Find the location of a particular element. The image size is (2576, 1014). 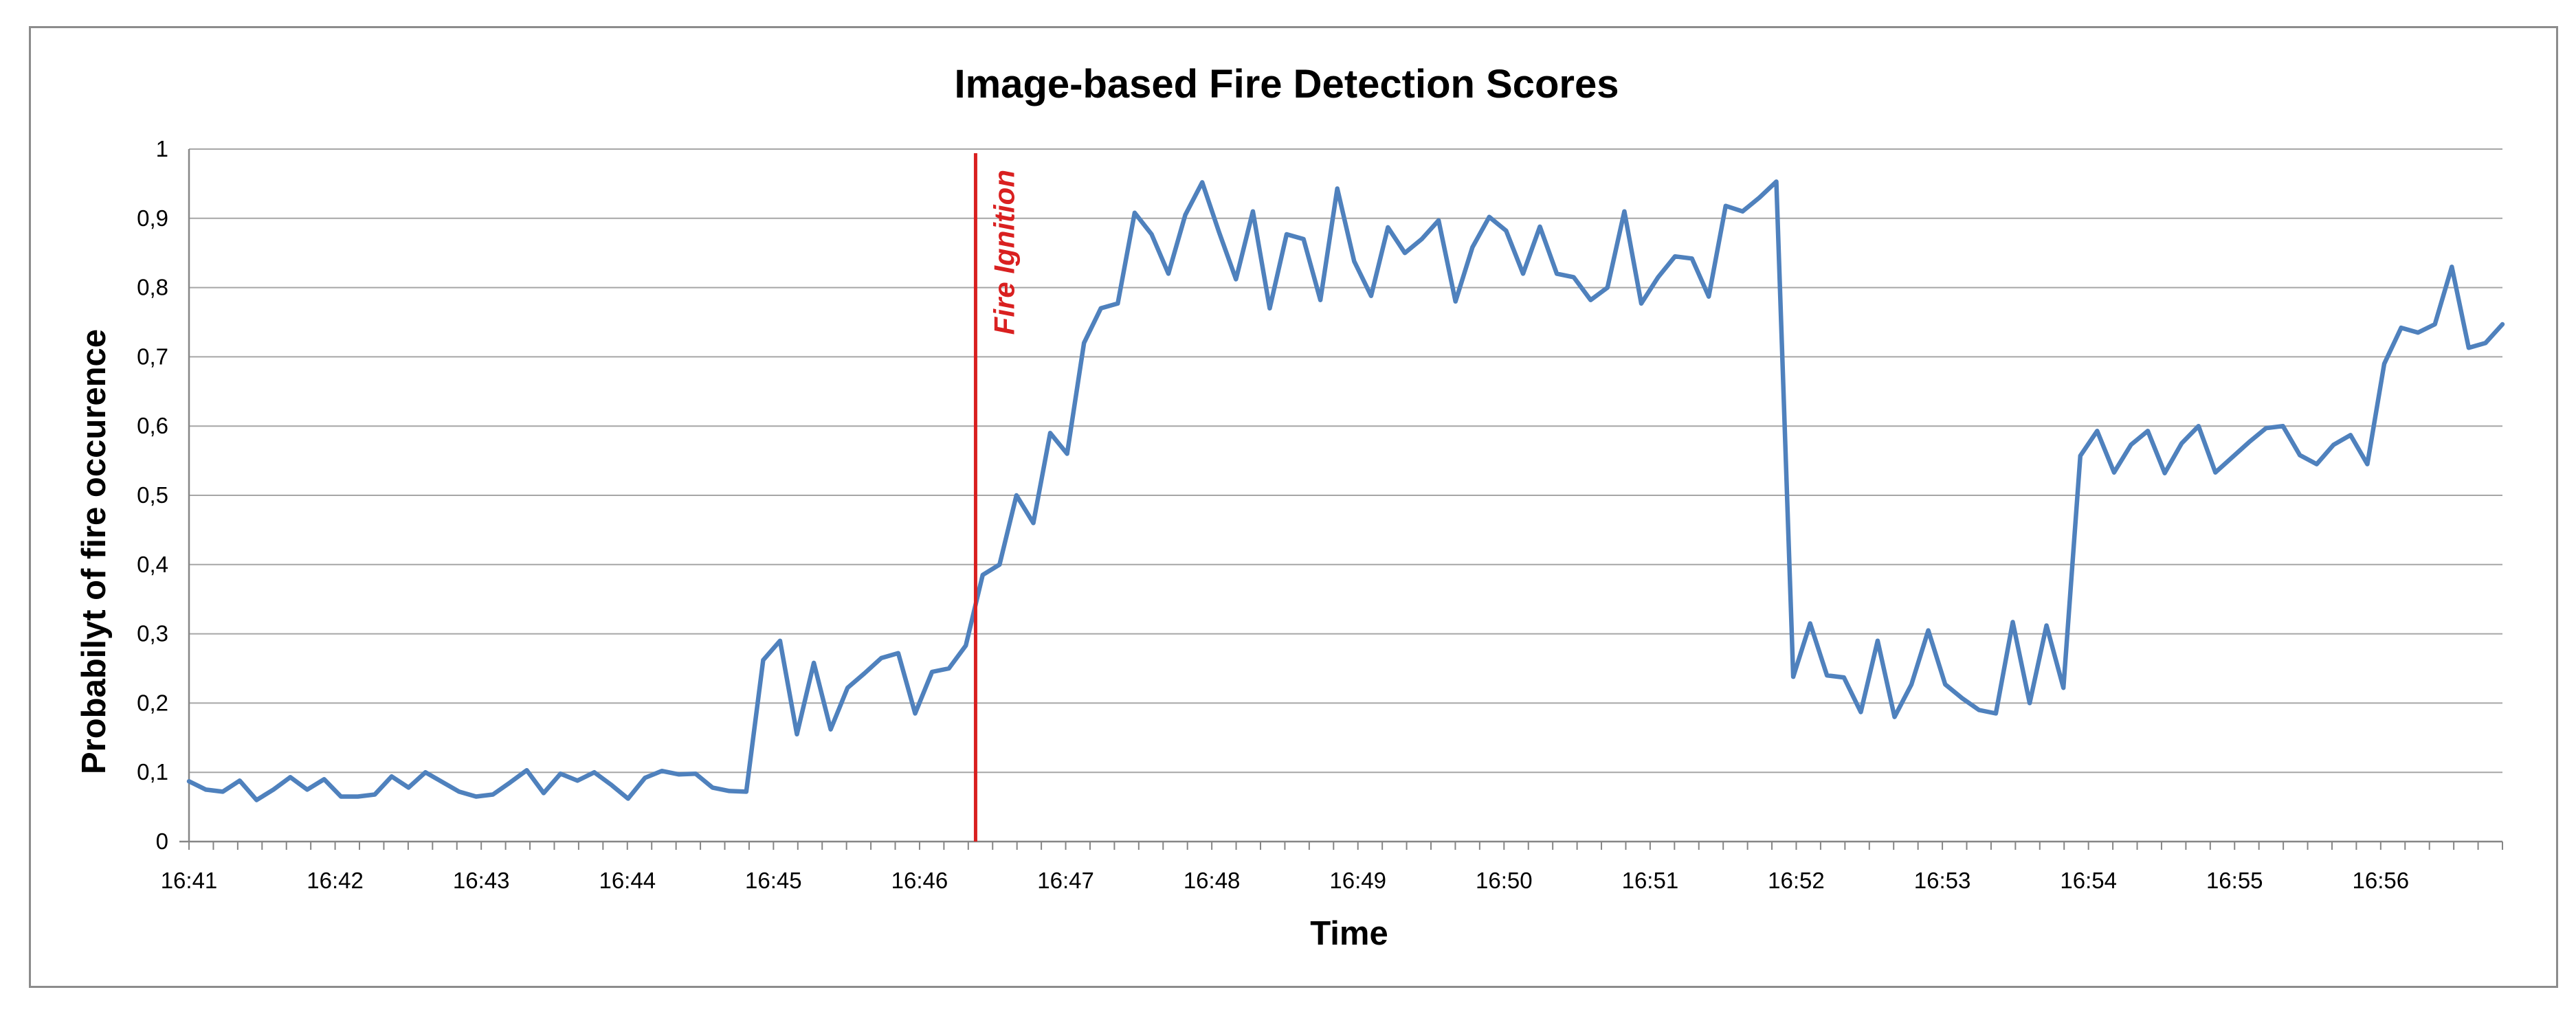

y-tick-label: 0,5 is located at coordinates (152, 495).